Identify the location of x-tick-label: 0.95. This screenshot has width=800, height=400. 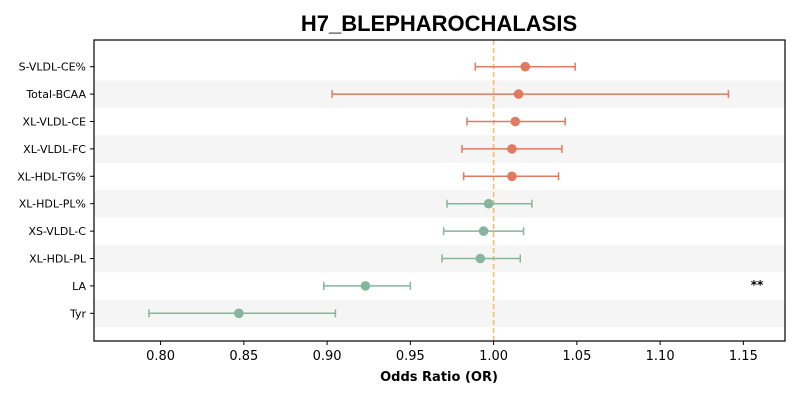
(410, 356).